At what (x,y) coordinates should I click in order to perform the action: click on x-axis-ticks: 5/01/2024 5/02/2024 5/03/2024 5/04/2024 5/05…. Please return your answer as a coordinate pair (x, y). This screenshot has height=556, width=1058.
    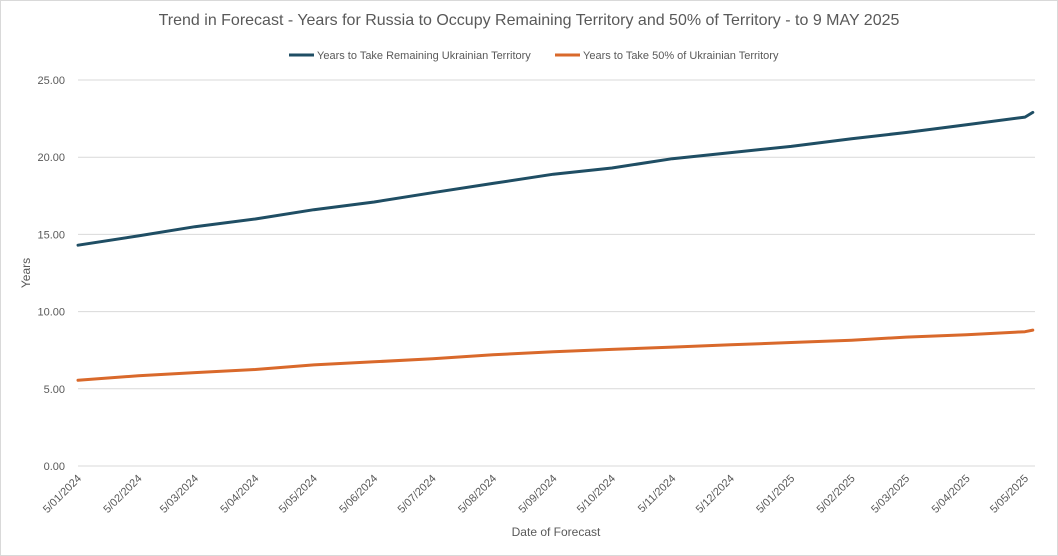
    Looking at the image, I should click on (536, 494).